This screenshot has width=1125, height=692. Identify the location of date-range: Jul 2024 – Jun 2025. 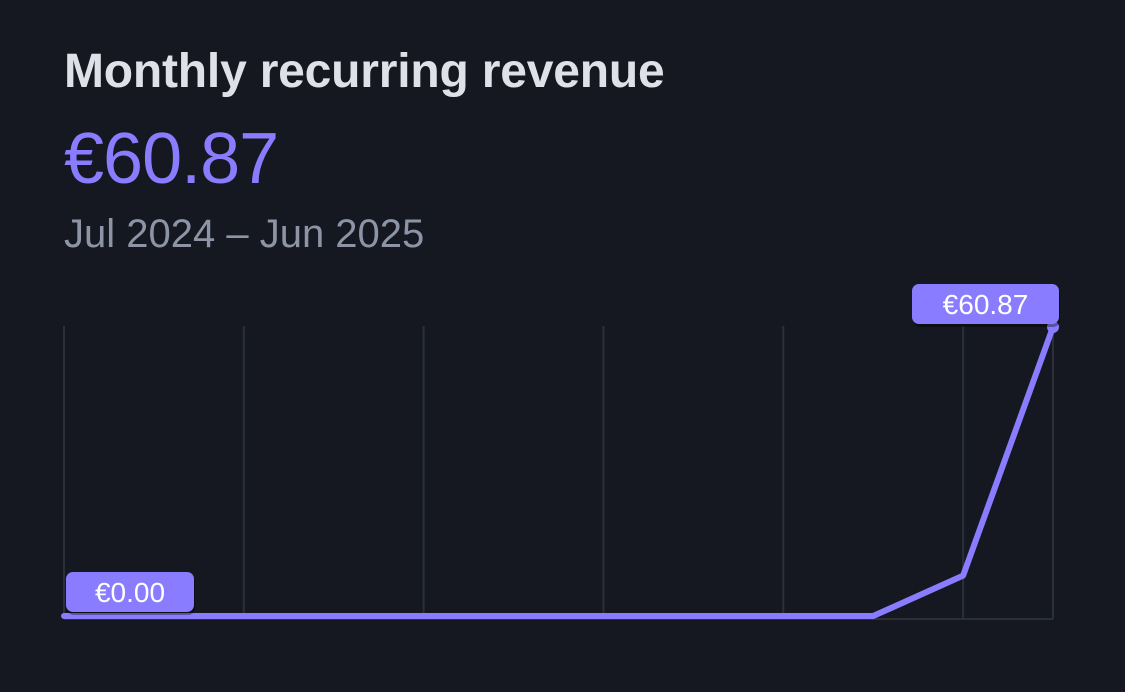
(244, 234).